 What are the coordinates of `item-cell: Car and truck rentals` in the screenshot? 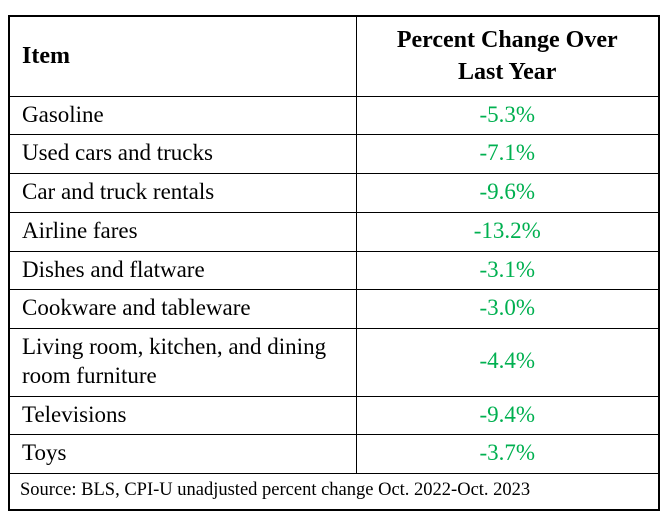 It's located at (182, 193).